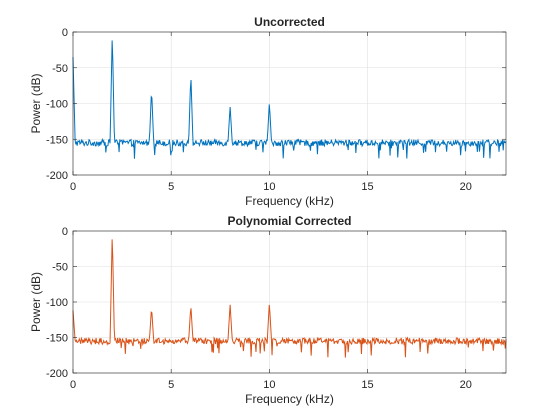 The width and height of the screenshot is (560, 420). Describe the element at coordinates (289, 22) in the screenshot. I see `chart-title: Uncorrected` at that location.